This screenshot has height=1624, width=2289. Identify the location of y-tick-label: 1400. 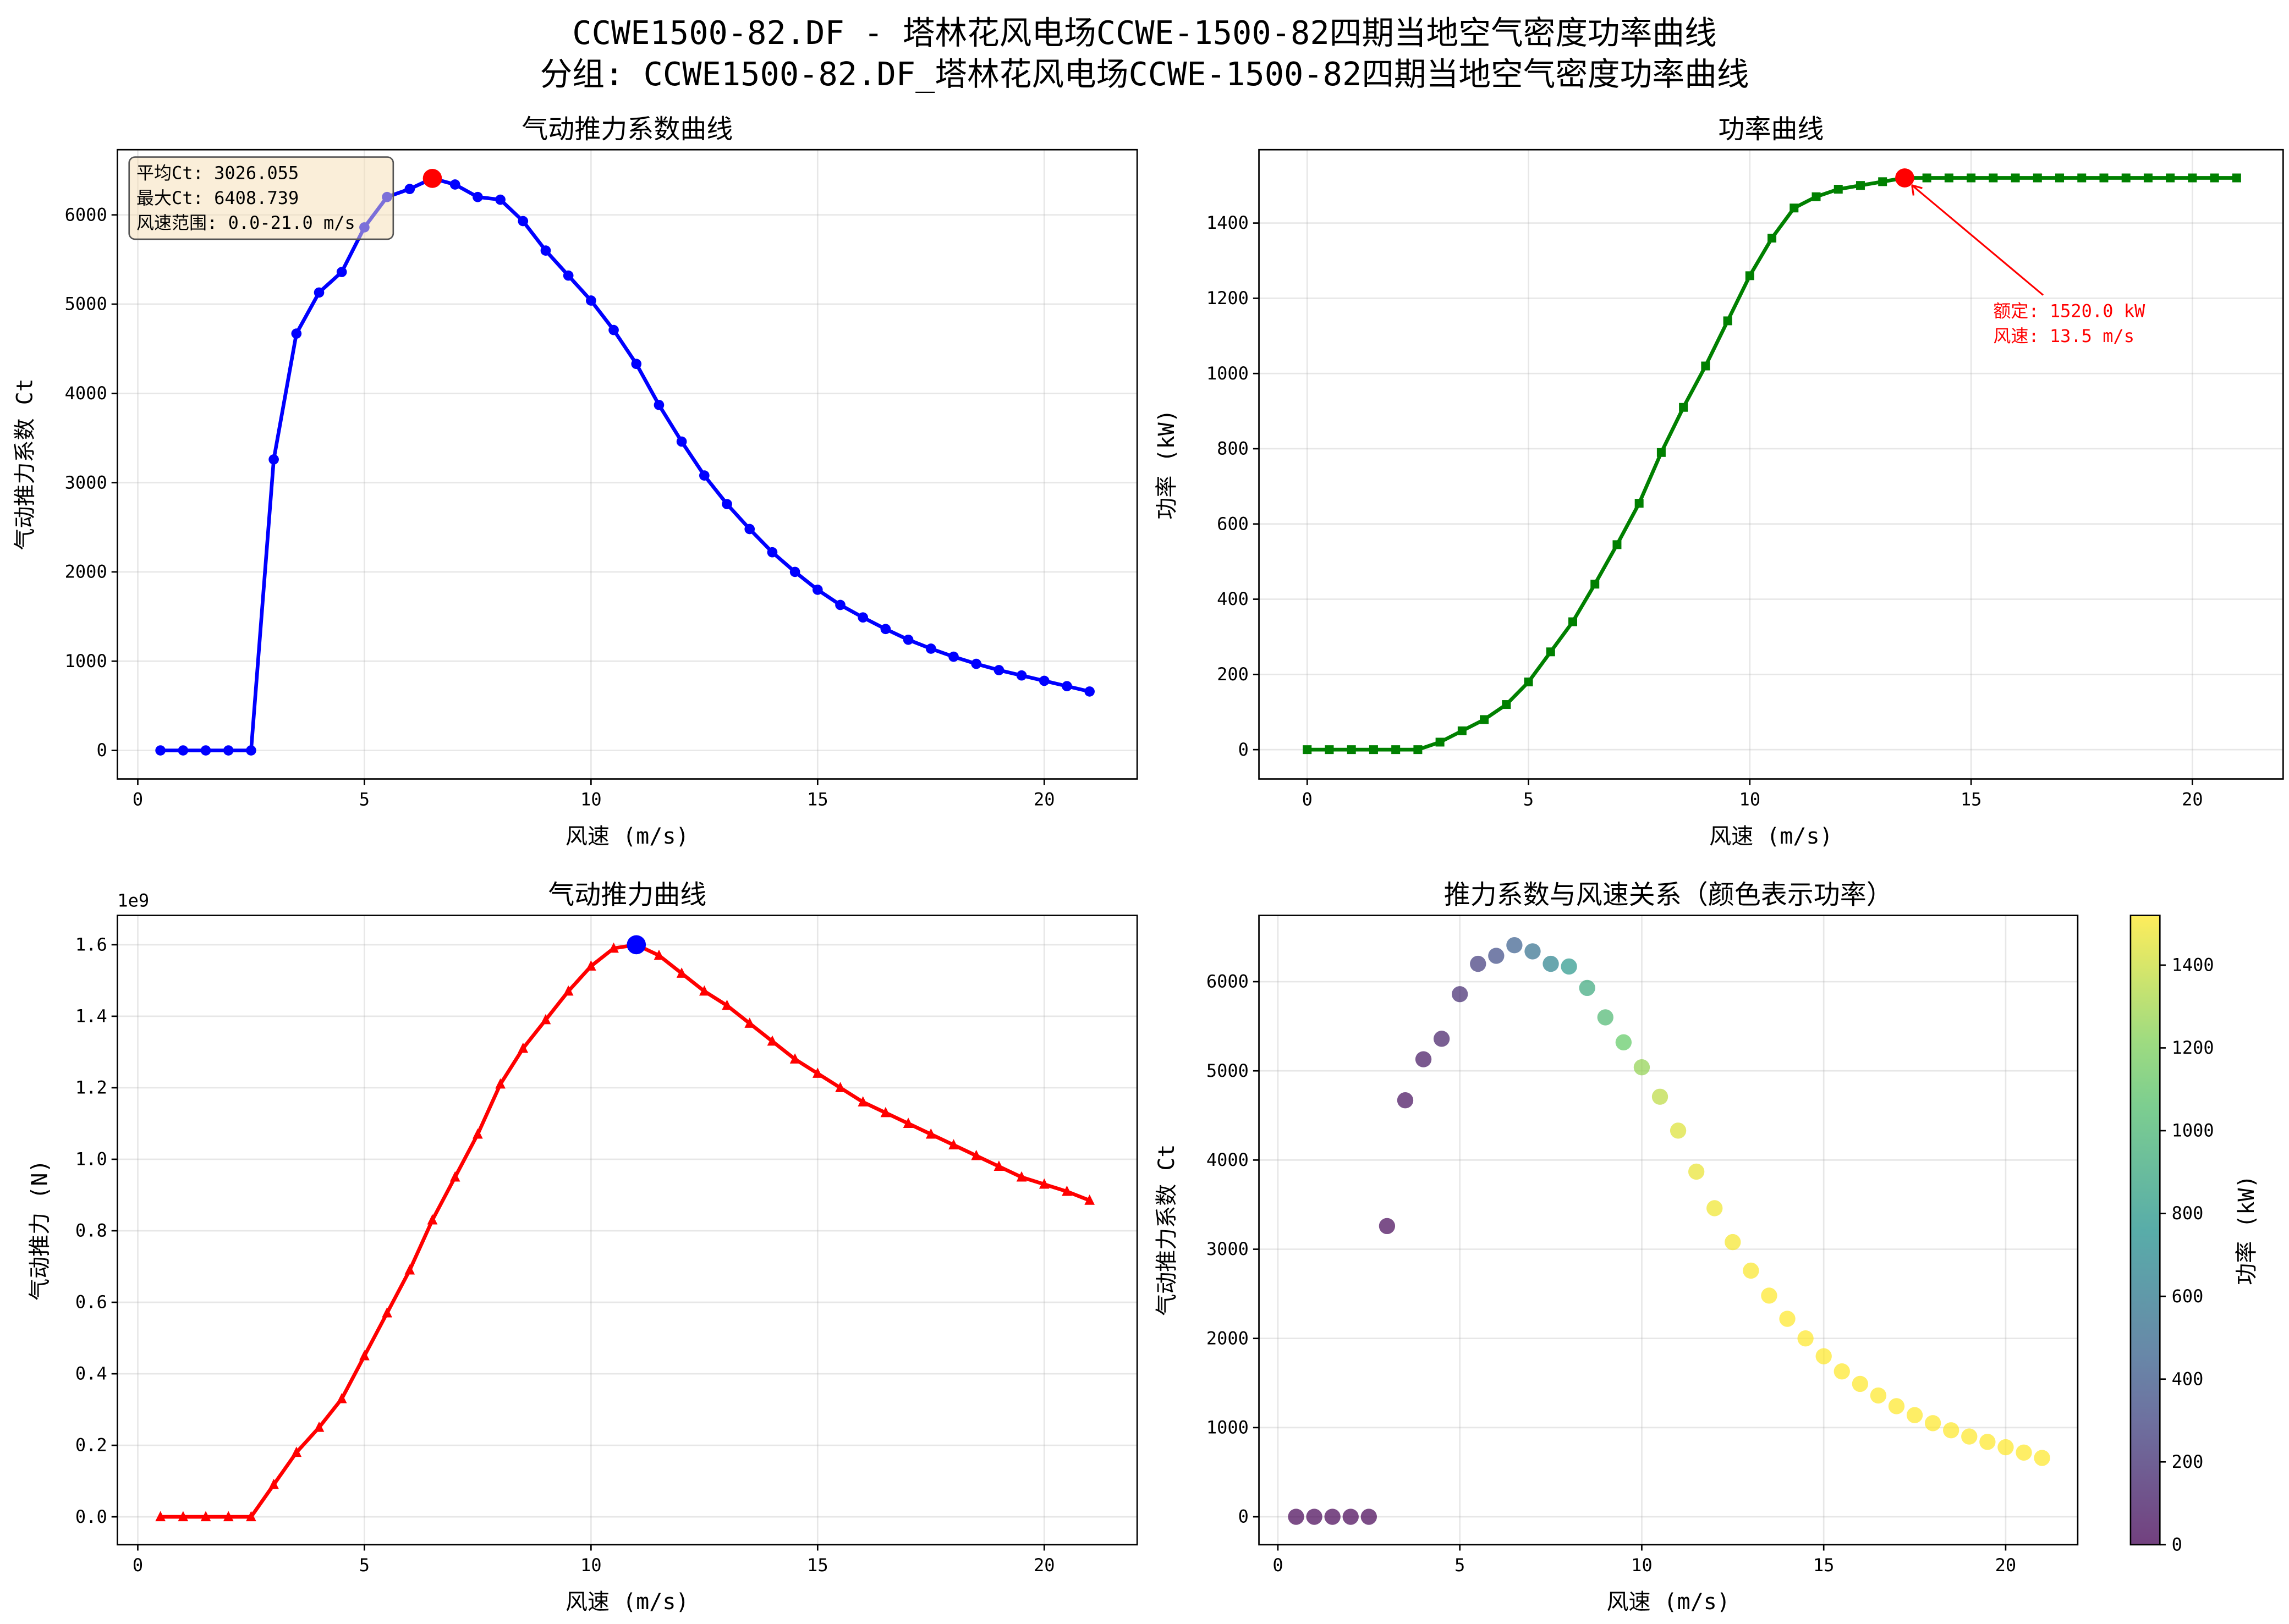
(1227, 222).